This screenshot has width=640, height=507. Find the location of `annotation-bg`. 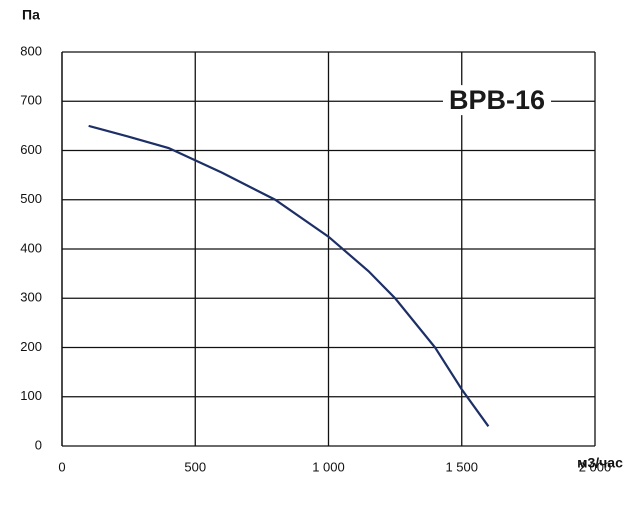

annotation-bg is located at coordinates (497, 100).